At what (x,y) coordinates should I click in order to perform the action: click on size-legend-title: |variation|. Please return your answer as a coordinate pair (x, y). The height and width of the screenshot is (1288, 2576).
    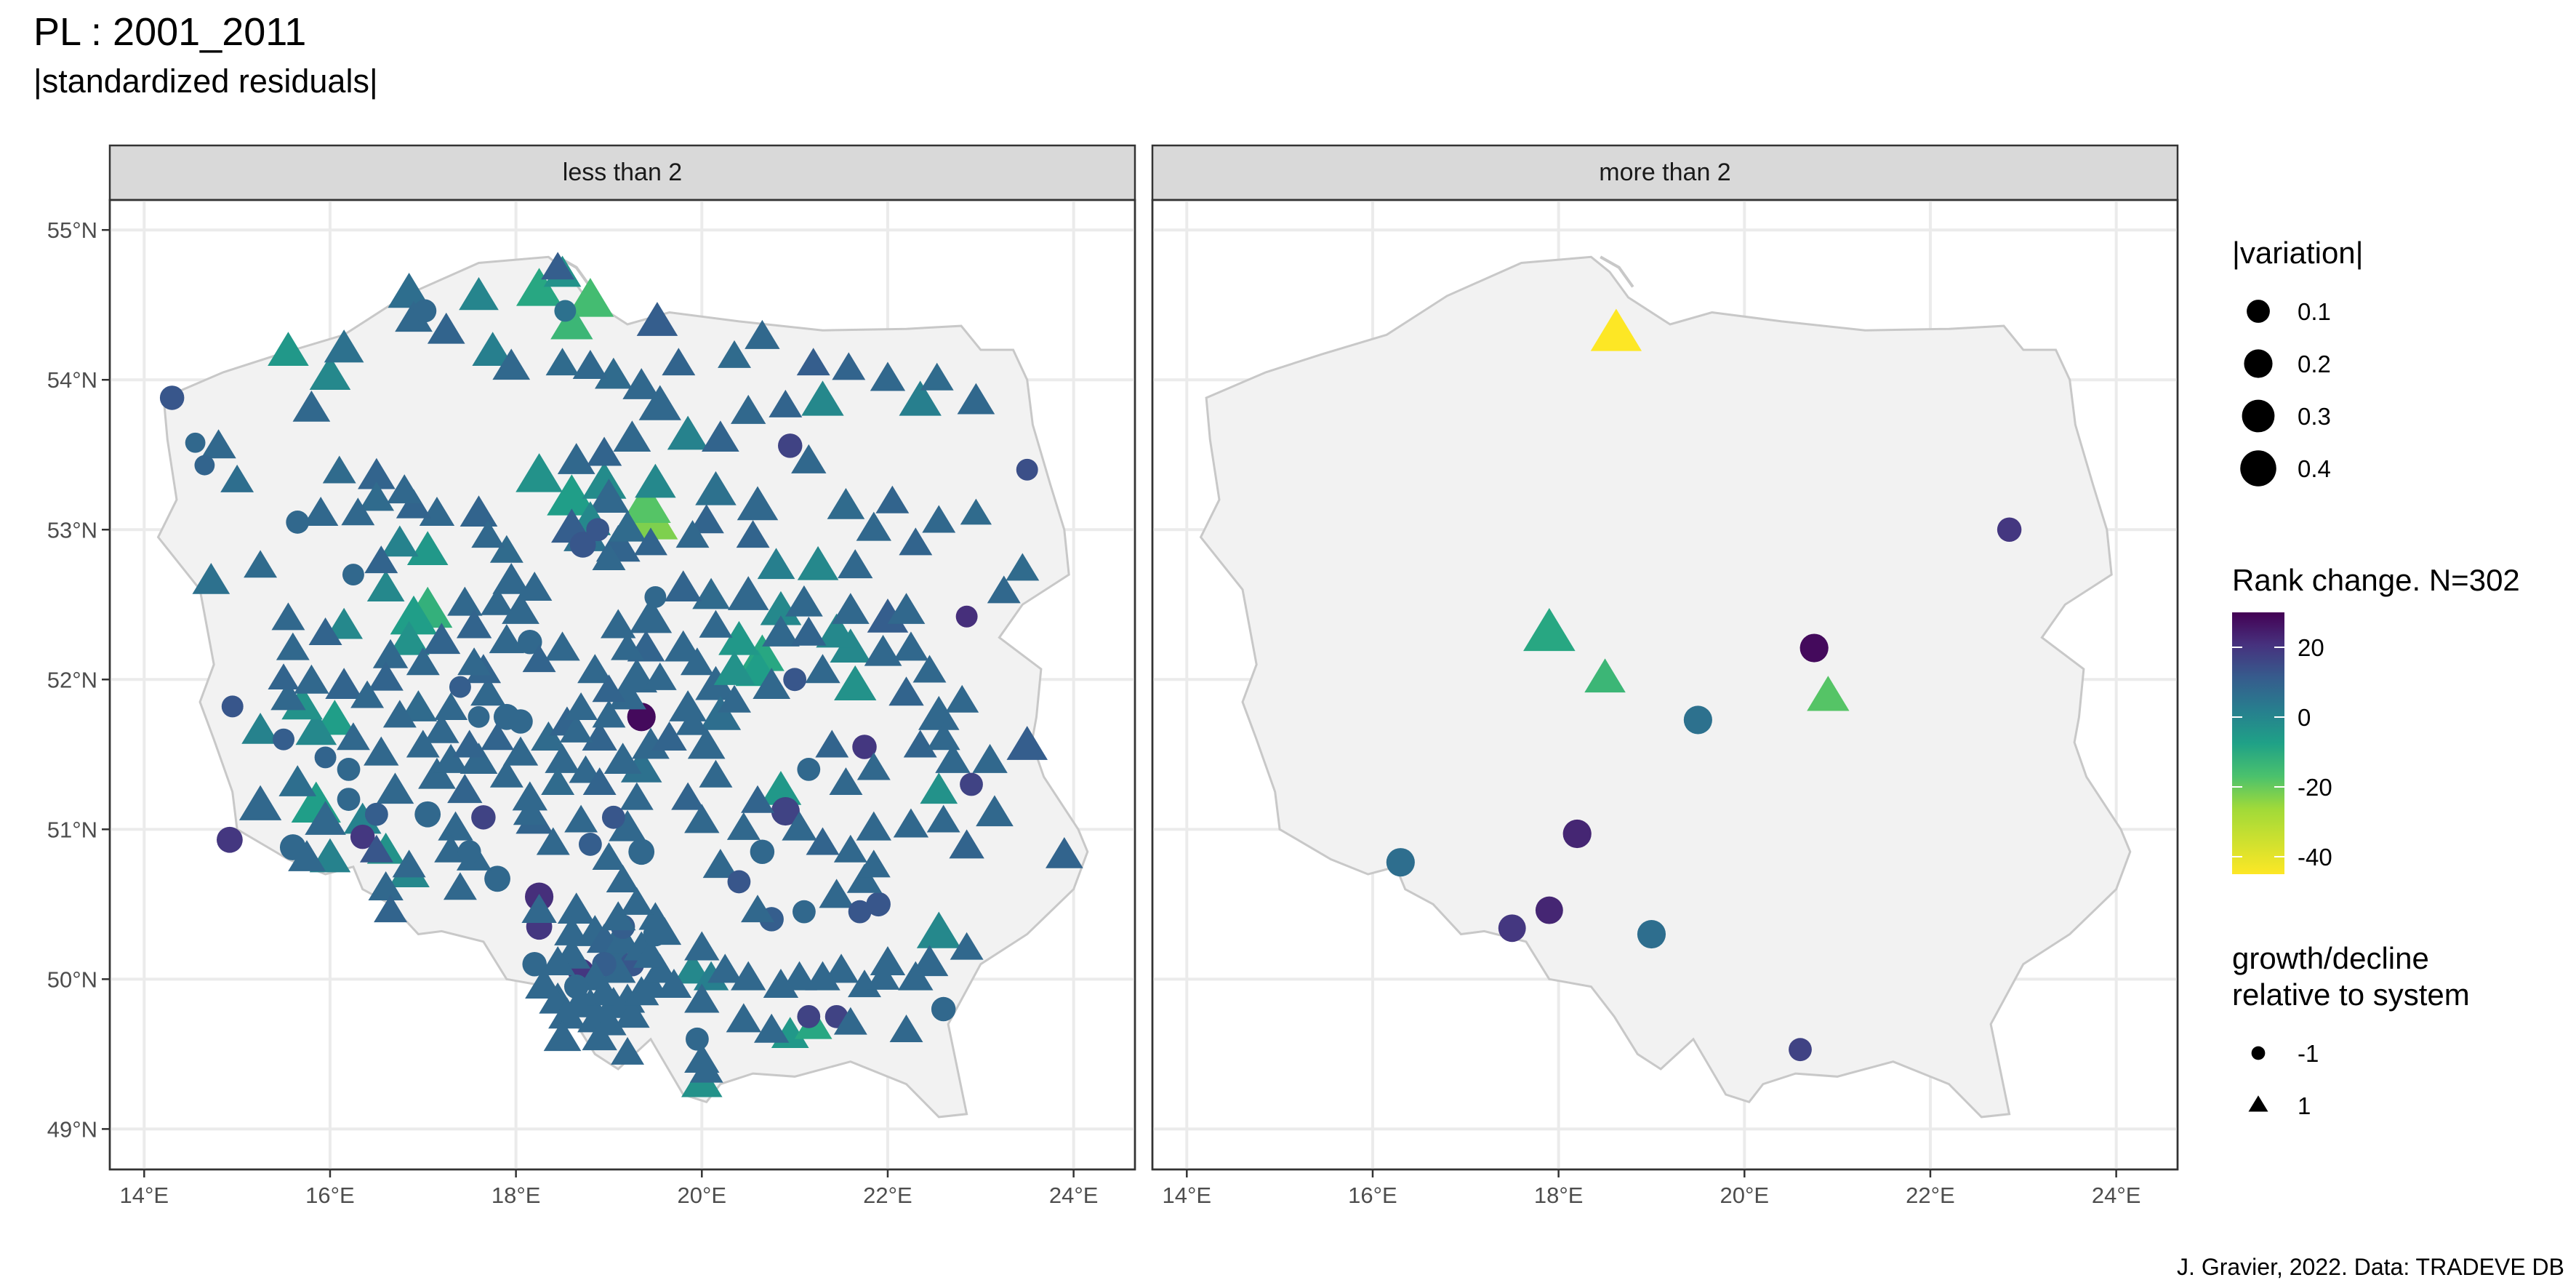
    Looking at the image, I should click on (2298, 253).